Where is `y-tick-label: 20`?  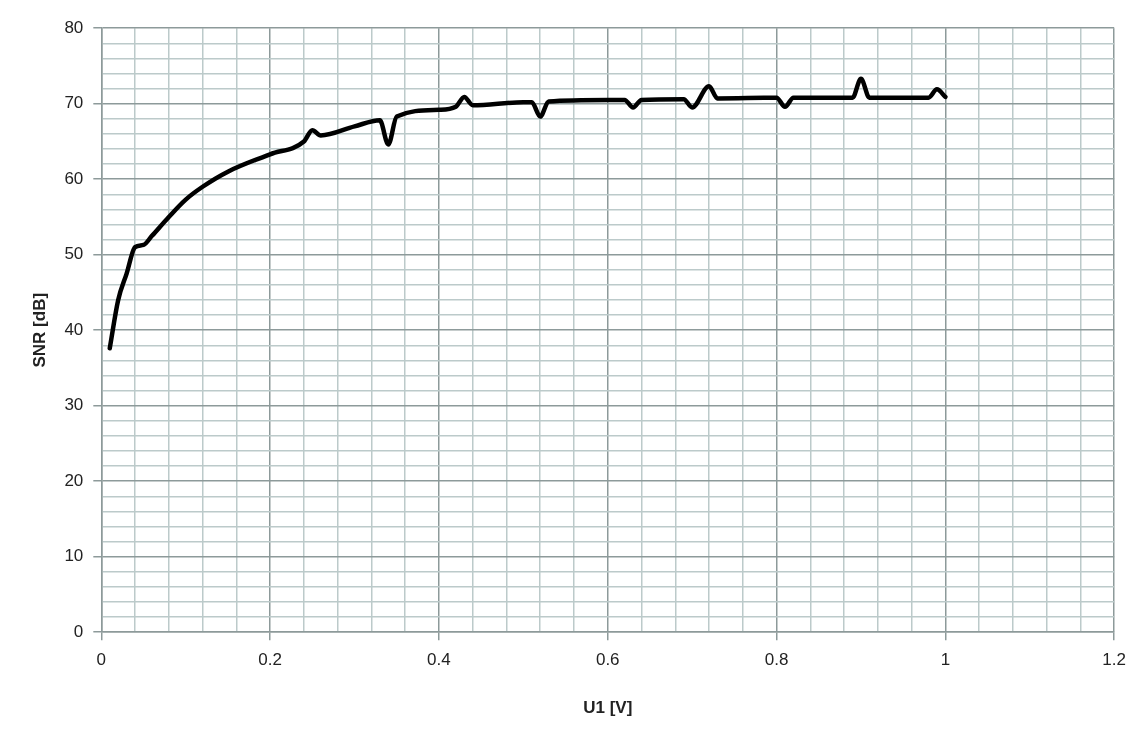
y-tick-label: 20 is located at coordinates (74, 480).